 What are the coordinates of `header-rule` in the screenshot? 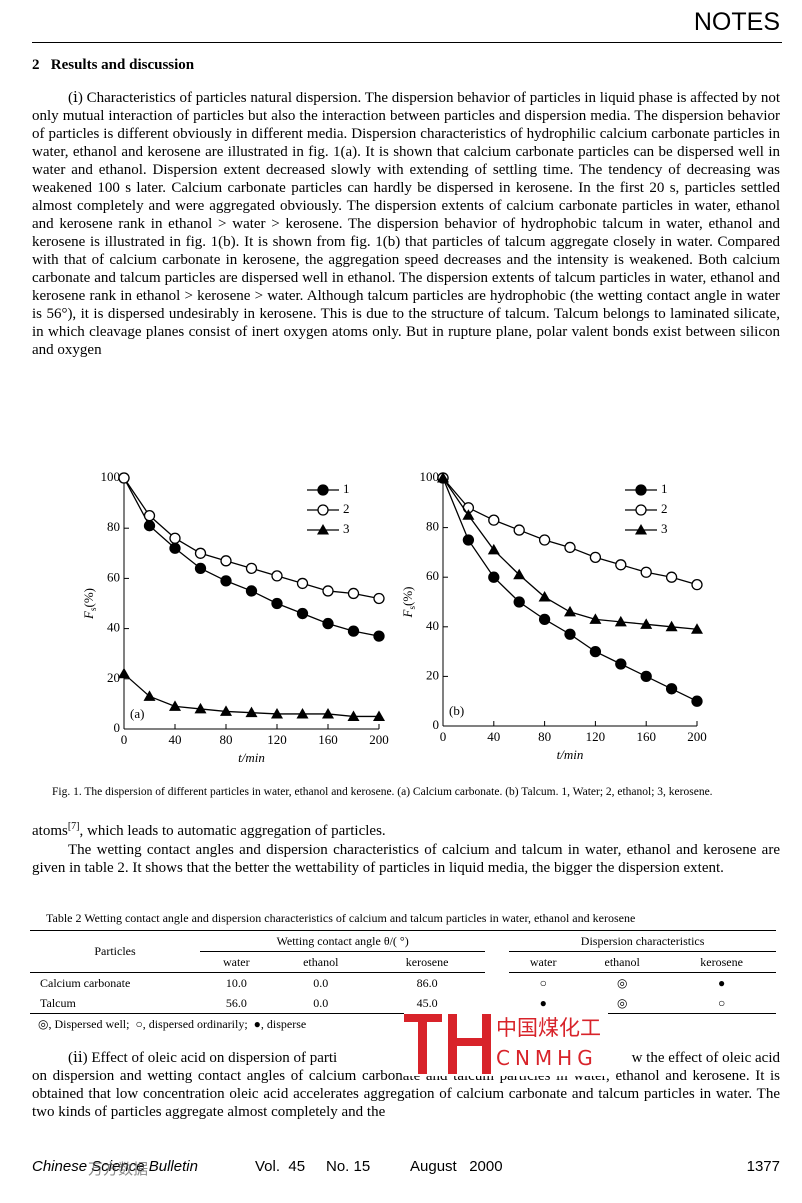 It's located at (407, 42).